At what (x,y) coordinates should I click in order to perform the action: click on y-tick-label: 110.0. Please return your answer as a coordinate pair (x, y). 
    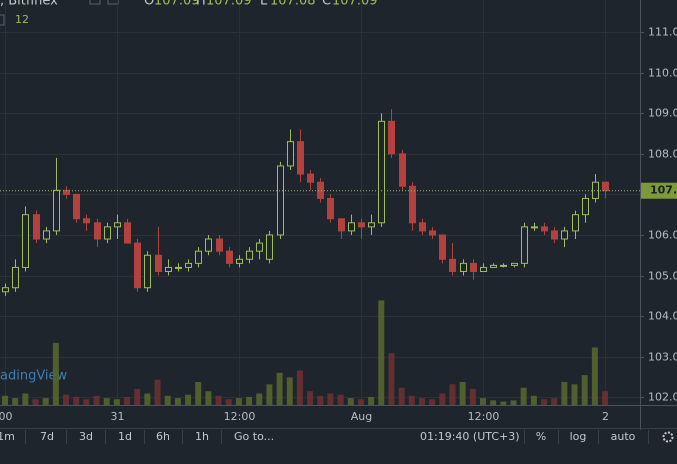
    Looking at the image, I should click on (662, 73).